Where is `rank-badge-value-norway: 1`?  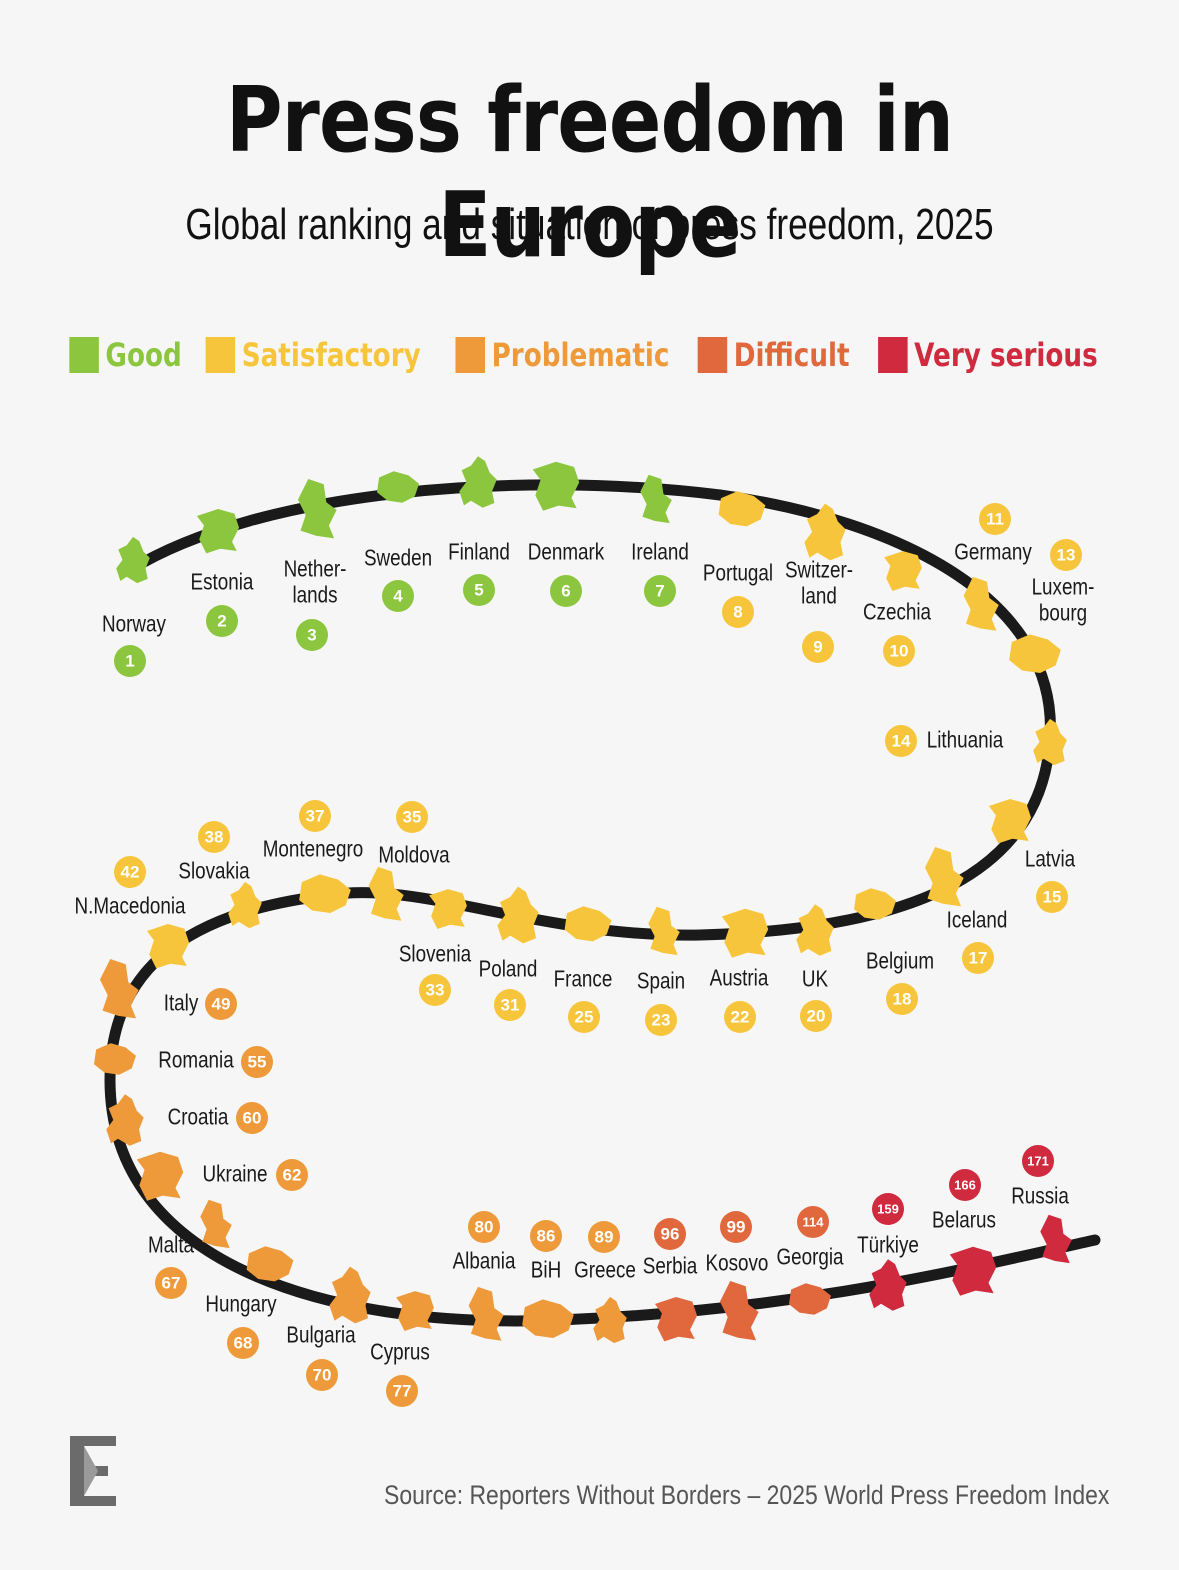
rank-badge-value-norway: 1 is located at coordinates (129, 660).